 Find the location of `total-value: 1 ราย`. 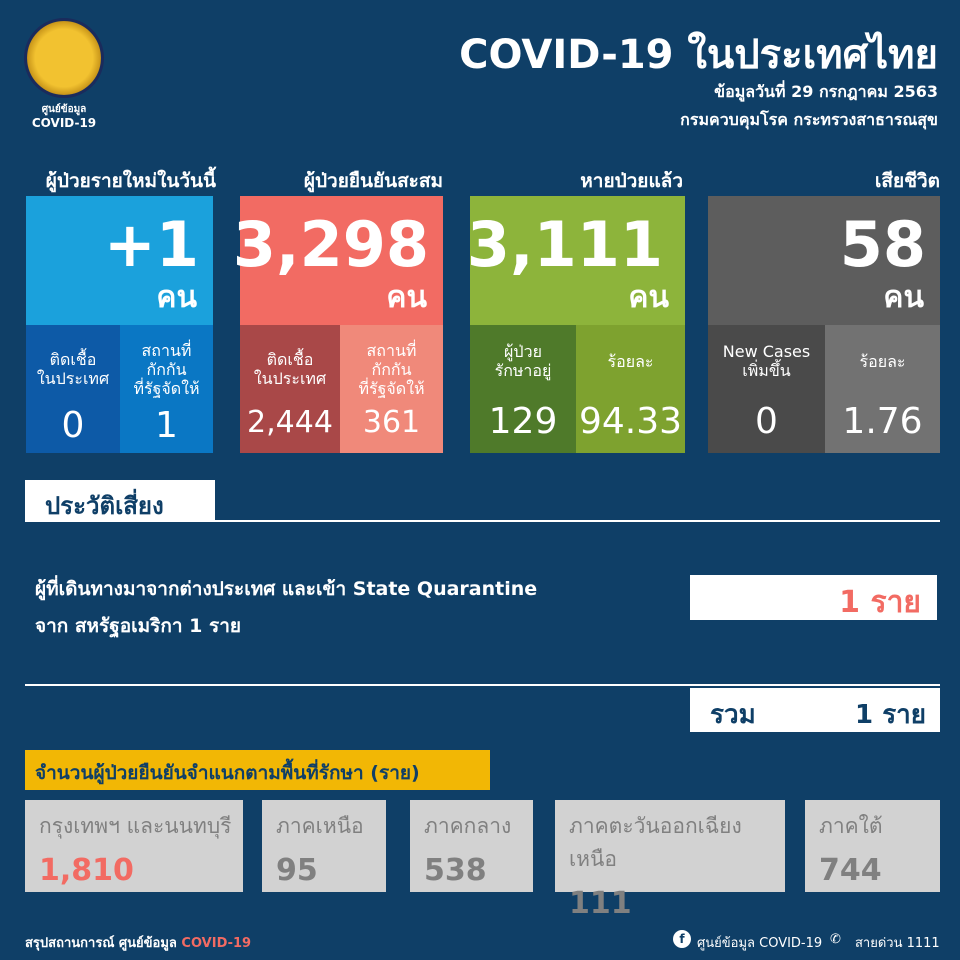

total-value: 1 ราย is located at coordinates (890, 715).